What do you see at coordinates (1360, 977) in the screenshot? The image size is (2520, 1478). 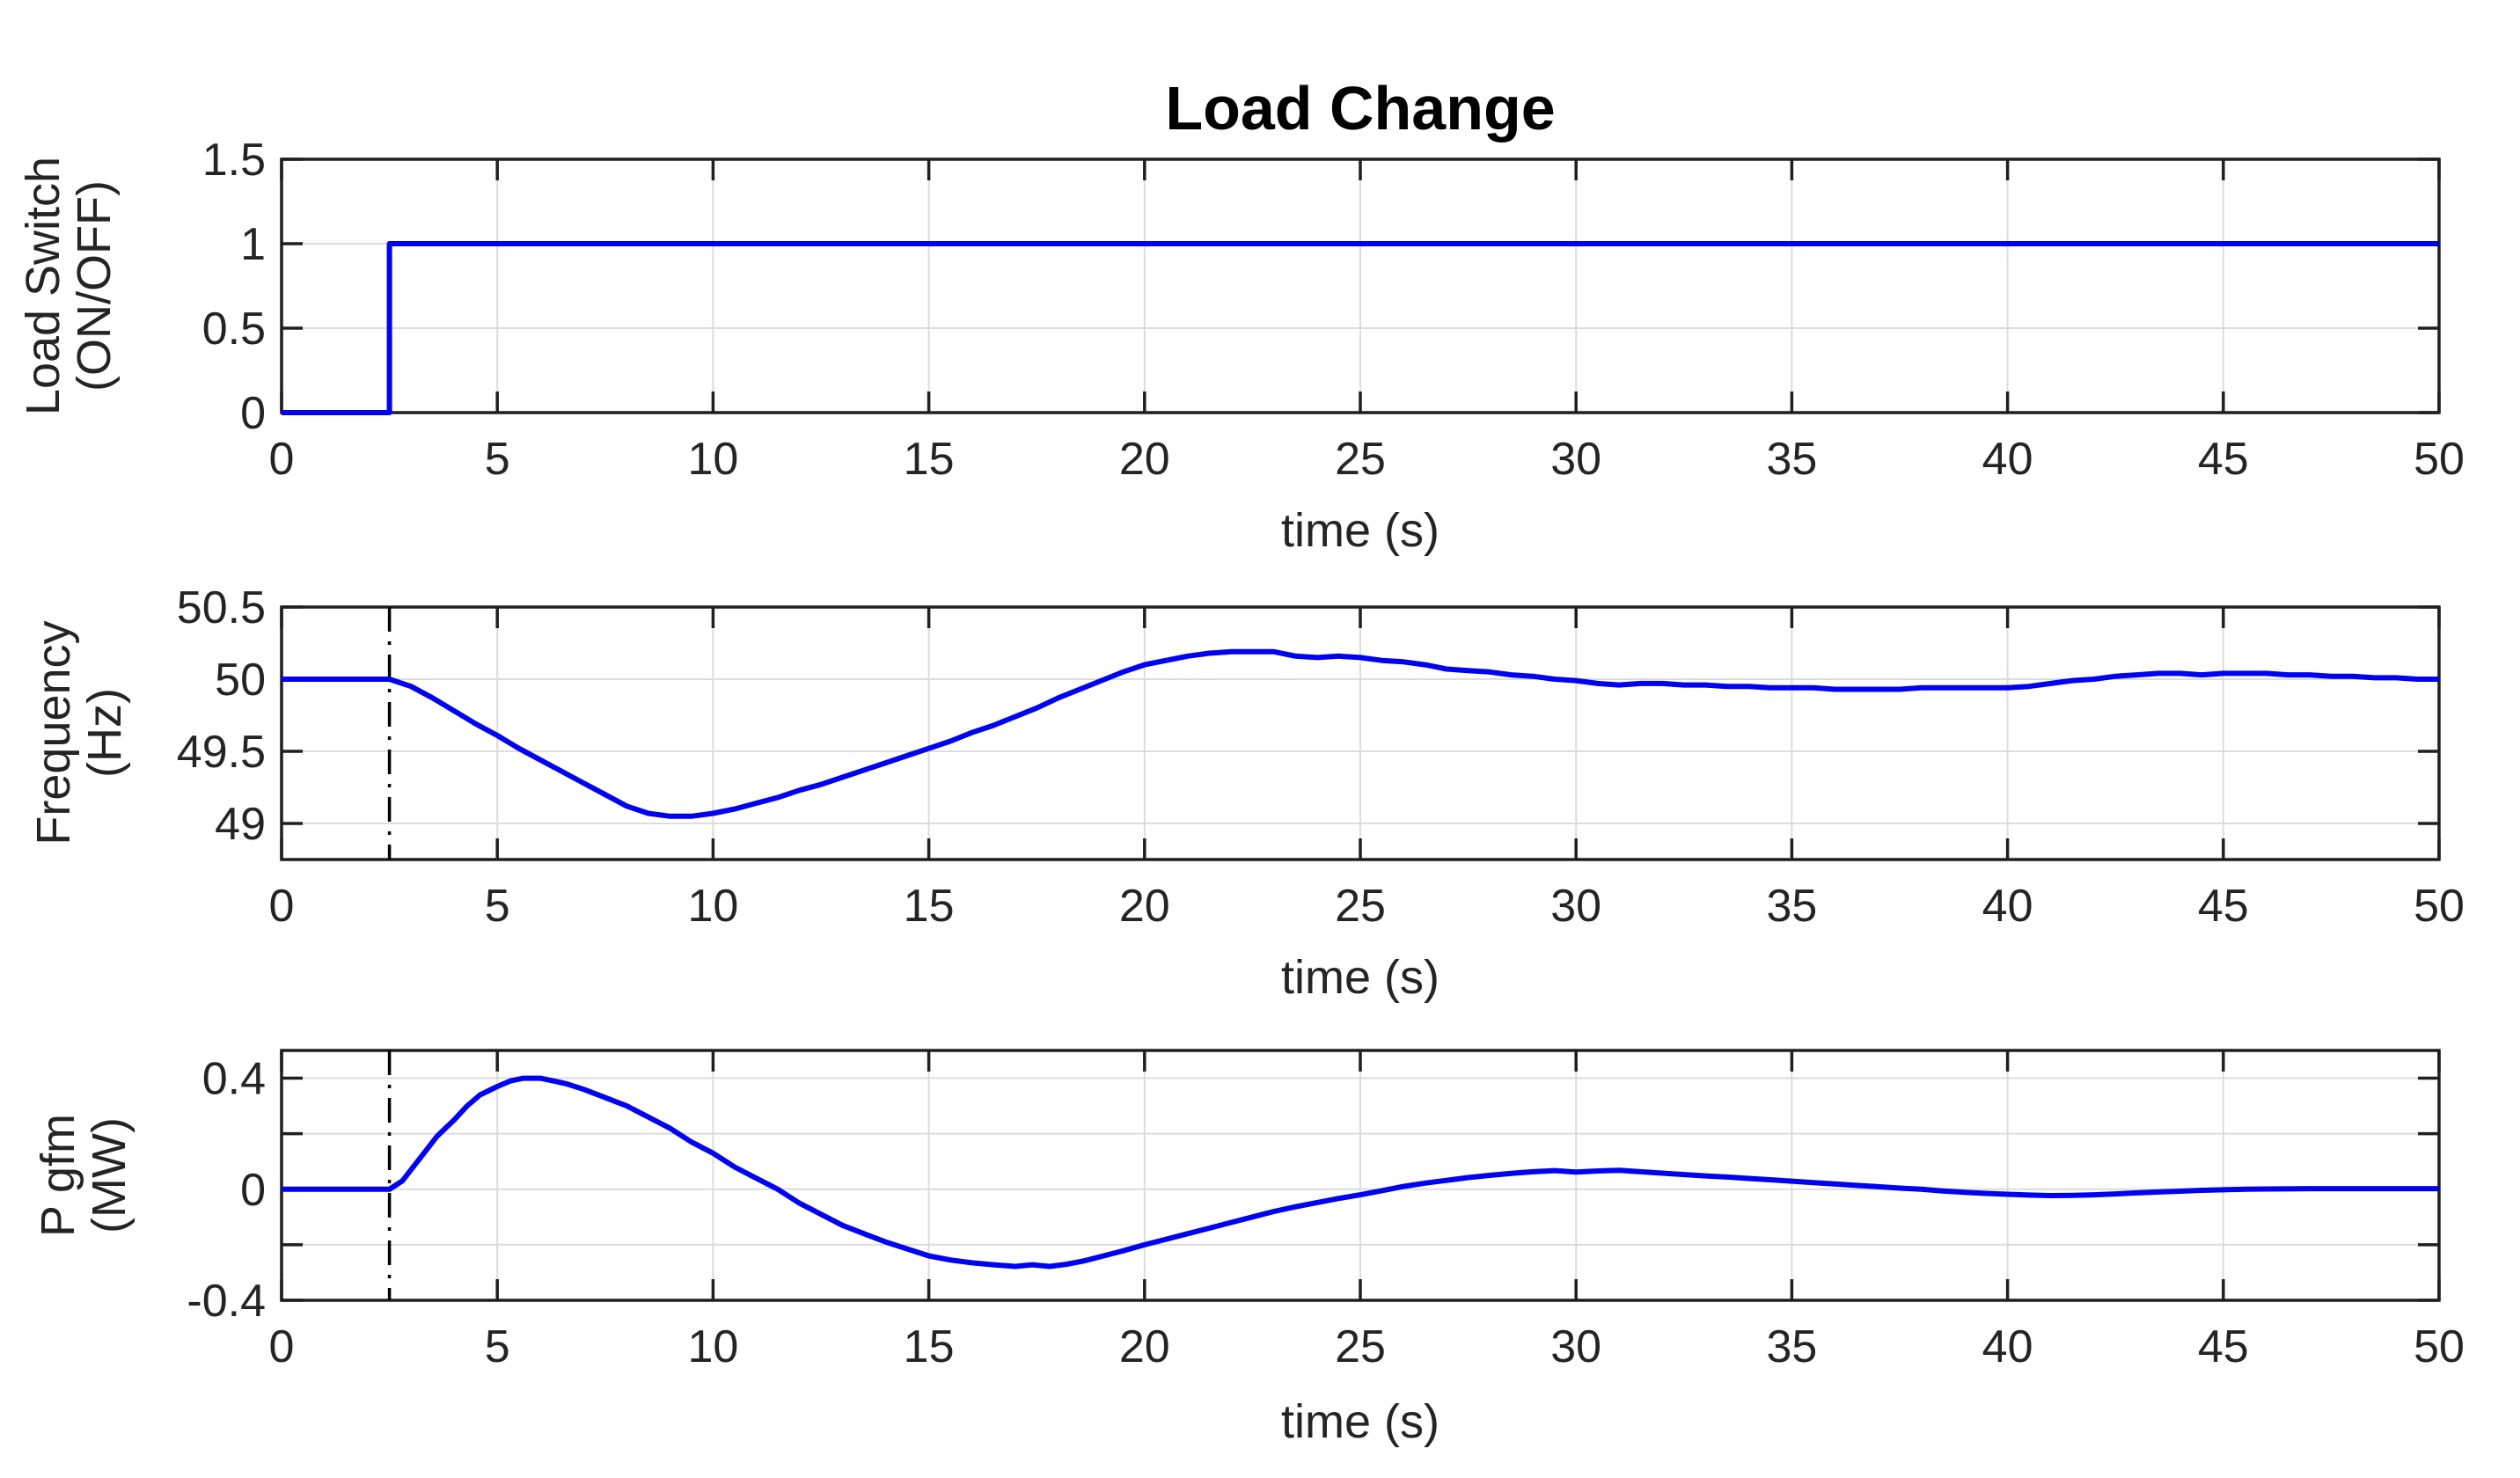 I see `xlabel-frequency: time (s)` at bounding box center [1360, 977].